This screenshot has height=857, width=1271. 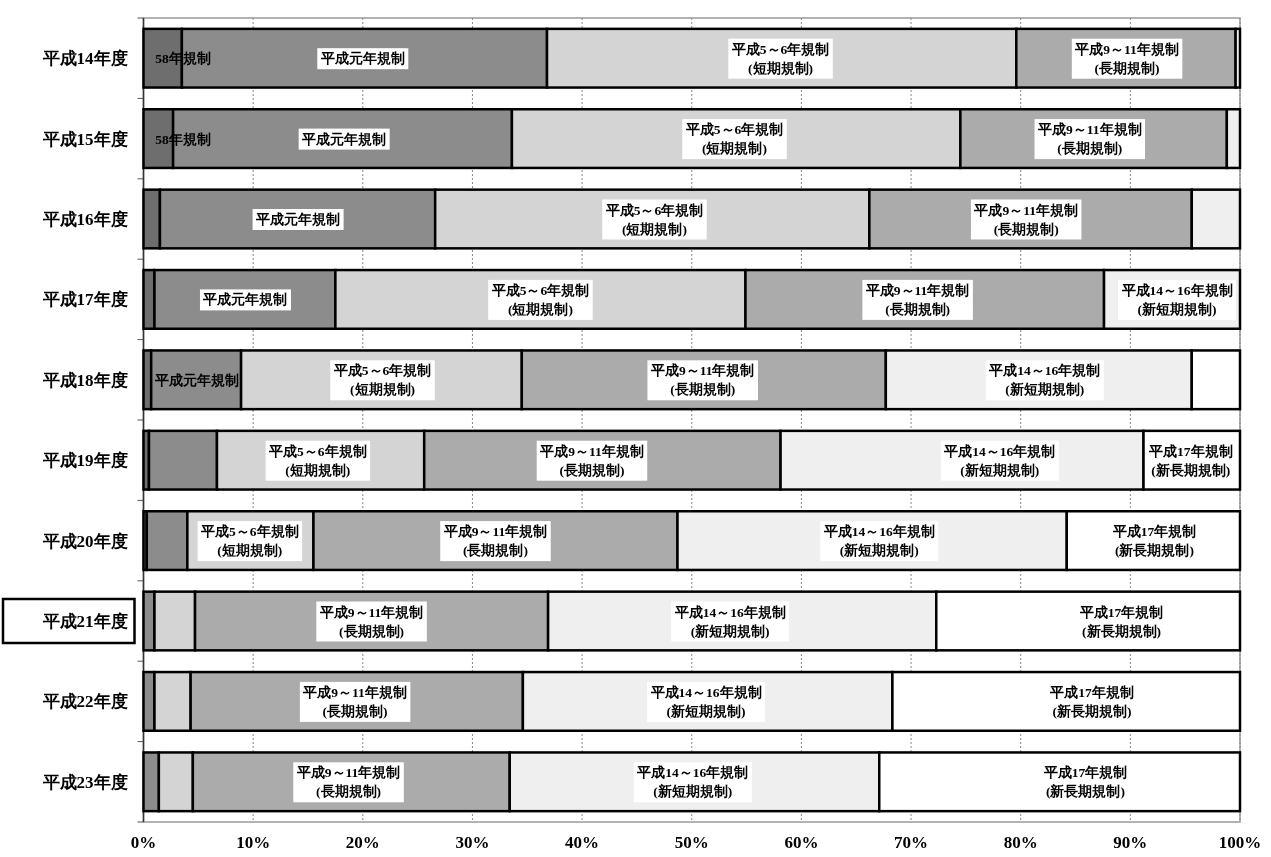 I want to click on x-tick-label: 90%, so click(x=1130, y=842).